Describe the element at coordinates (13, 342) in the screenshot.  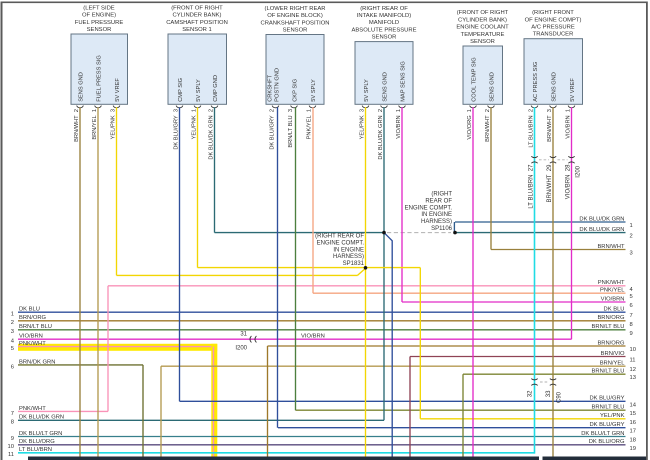
I see `svg-text: 4` at that location.